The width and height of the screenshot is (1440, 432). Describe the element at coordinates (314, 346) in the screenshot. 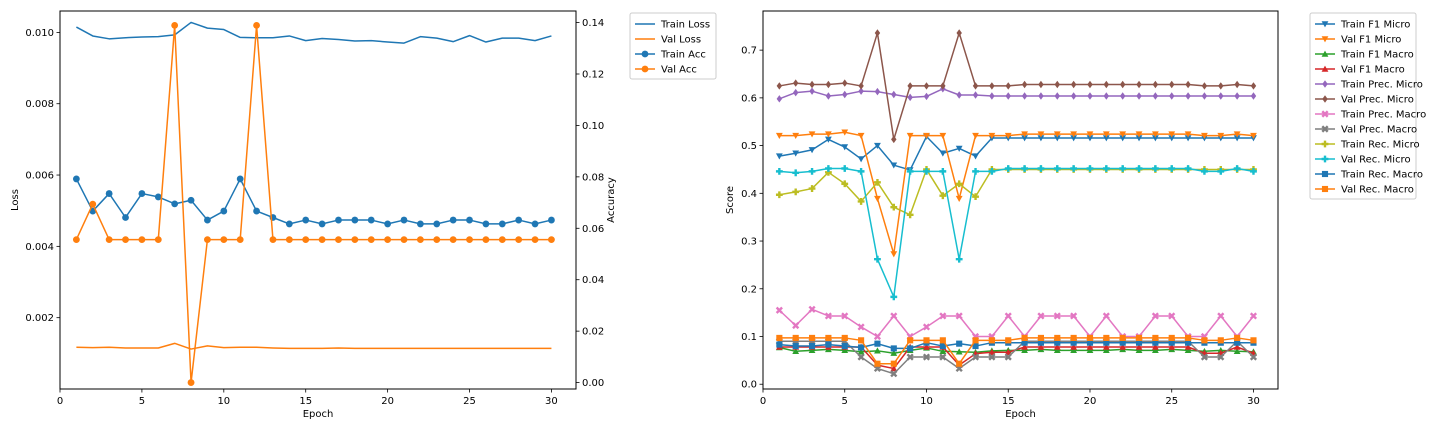

I see `series-val-loss` at that location.